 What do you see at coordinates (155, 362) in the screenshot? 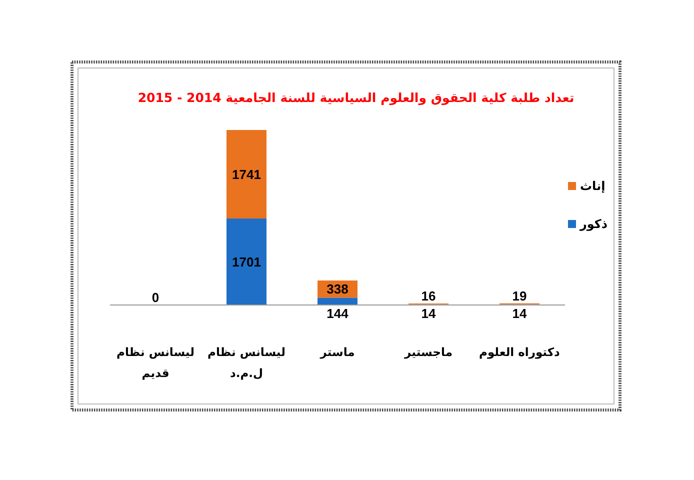
I see `x-tick-label: ليسانس نظام قديم` at bounding box center [155, 362].